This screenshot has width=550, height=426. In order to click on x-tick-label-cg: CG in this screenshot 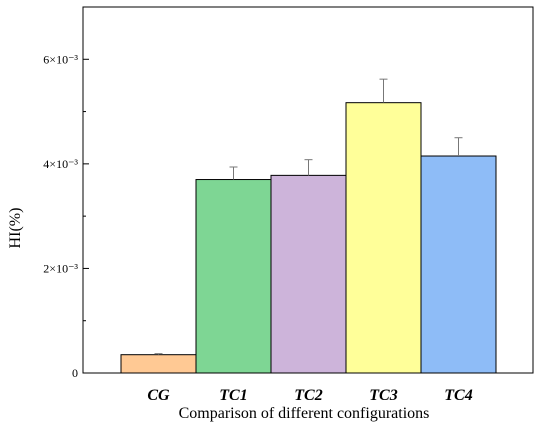, I will do `click(158, 395)`.